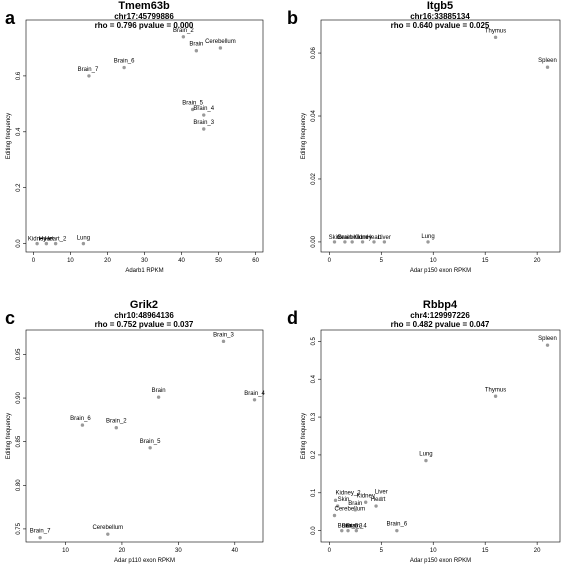 The width and height of the screenshot is (567, 572). What do you see at coordinates (144, 16) in the screenshot?
I see `panel-subtitle: chr17:45799886` at bounding box center [144, 16].